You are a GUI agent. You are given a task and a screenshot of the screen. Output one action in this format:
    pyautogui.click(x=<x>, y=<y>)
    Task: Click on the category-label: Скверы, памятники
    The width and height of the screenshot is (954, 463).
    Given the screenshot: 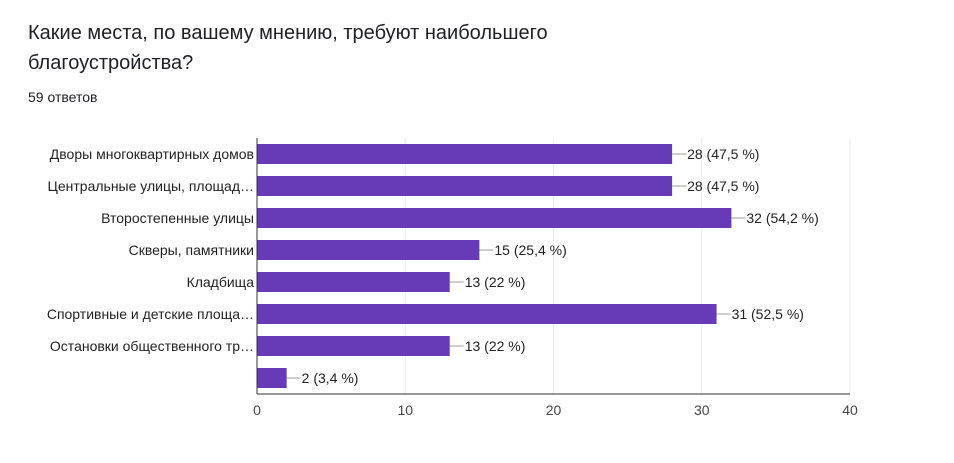 What is the action you would take?
    pyautogui.click(x=191, y=250)
    